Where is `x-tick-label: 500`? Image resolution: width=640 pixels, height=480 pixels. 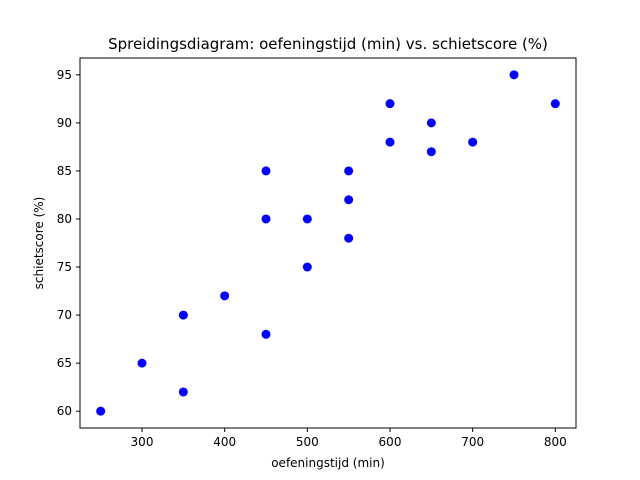
x-tick-label: 500 is located at coordinates (307, 442).